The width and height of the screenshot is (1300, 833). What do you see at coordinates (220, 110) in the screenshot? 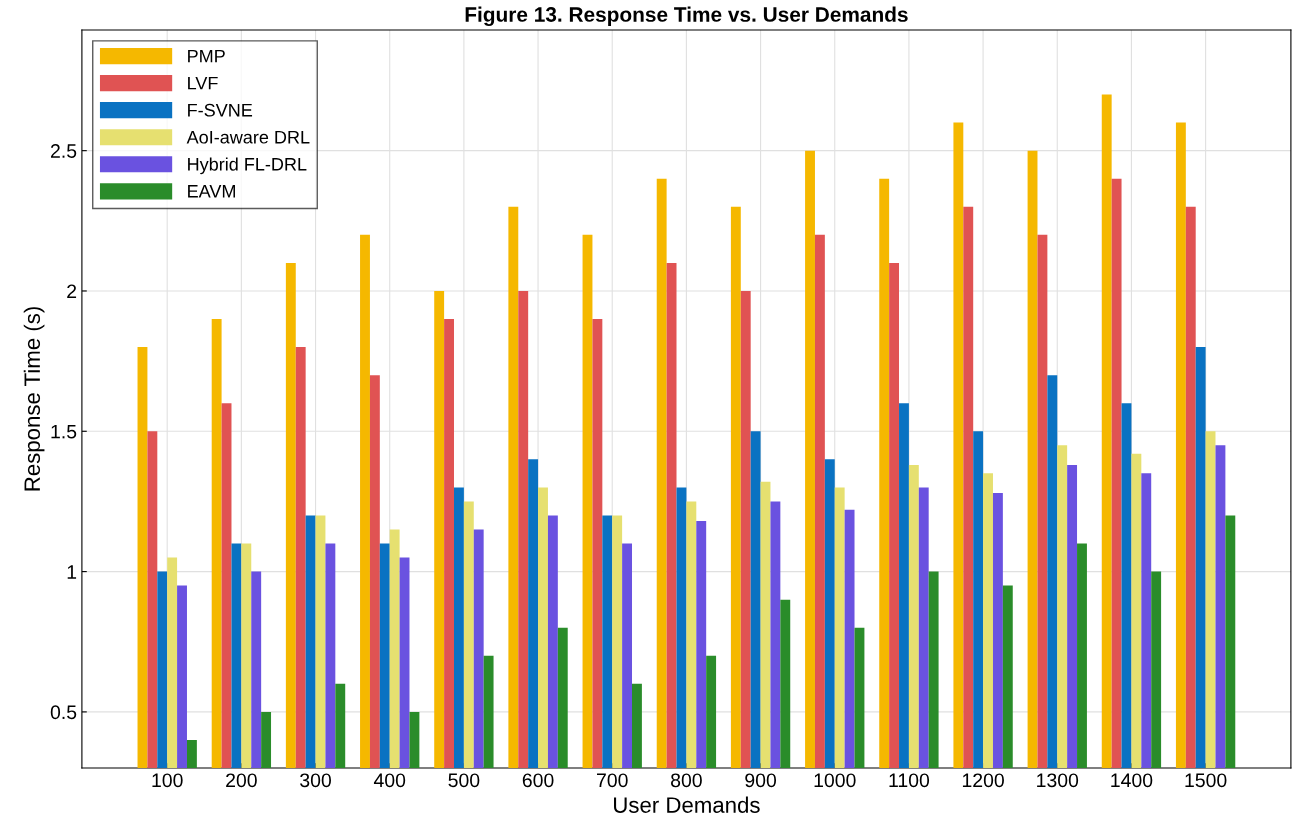
I see `legend-label: F-SVNE` at bounding box center [220, 110].